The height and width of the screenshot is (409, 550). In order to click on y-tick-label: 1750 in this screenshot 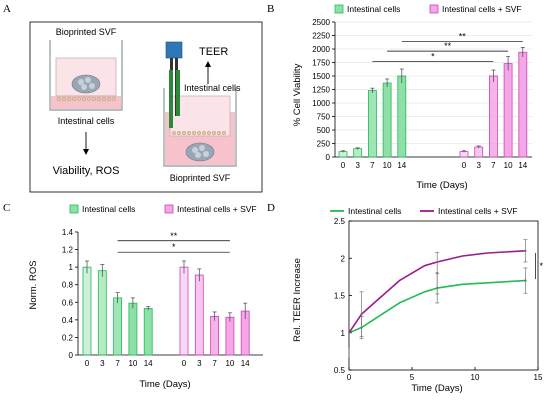, I will do `click(321, 63)`.